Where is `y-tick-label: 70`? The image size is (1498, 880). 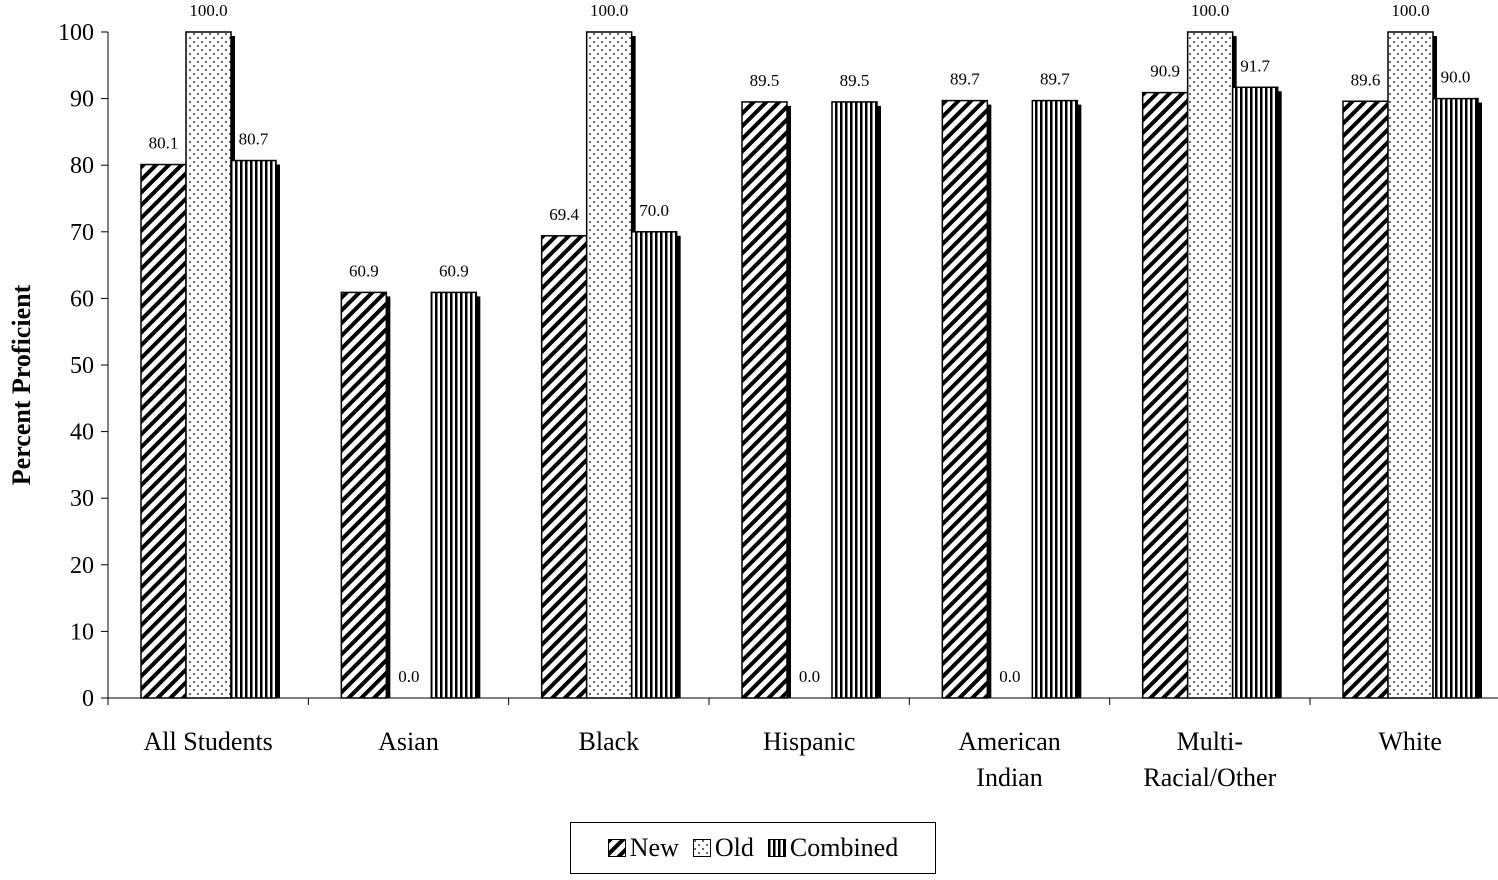
y-tick-label: 70 is located at coordinates (82, 233).